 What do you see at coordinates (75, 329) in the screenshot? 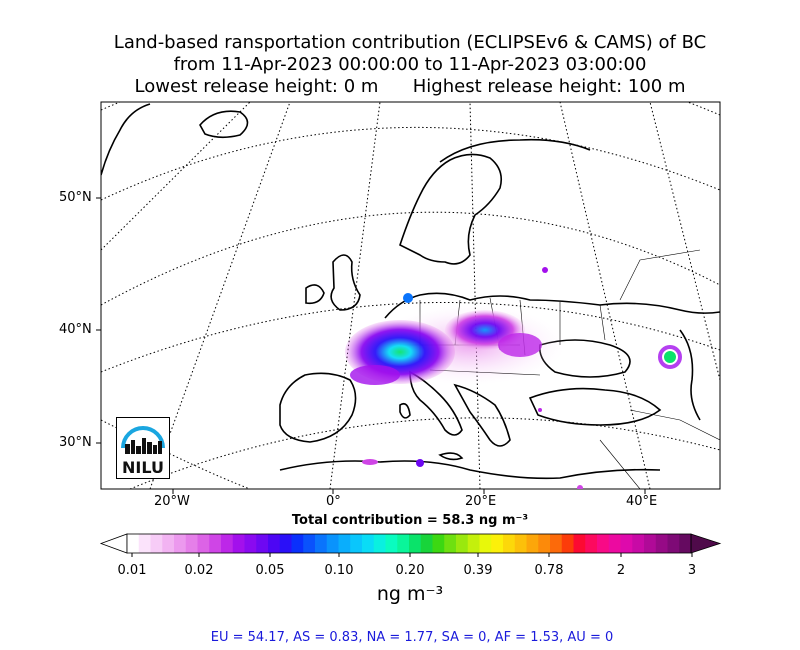
I see `lat-label-40n: 40°N` at bounding box center [75, 329].